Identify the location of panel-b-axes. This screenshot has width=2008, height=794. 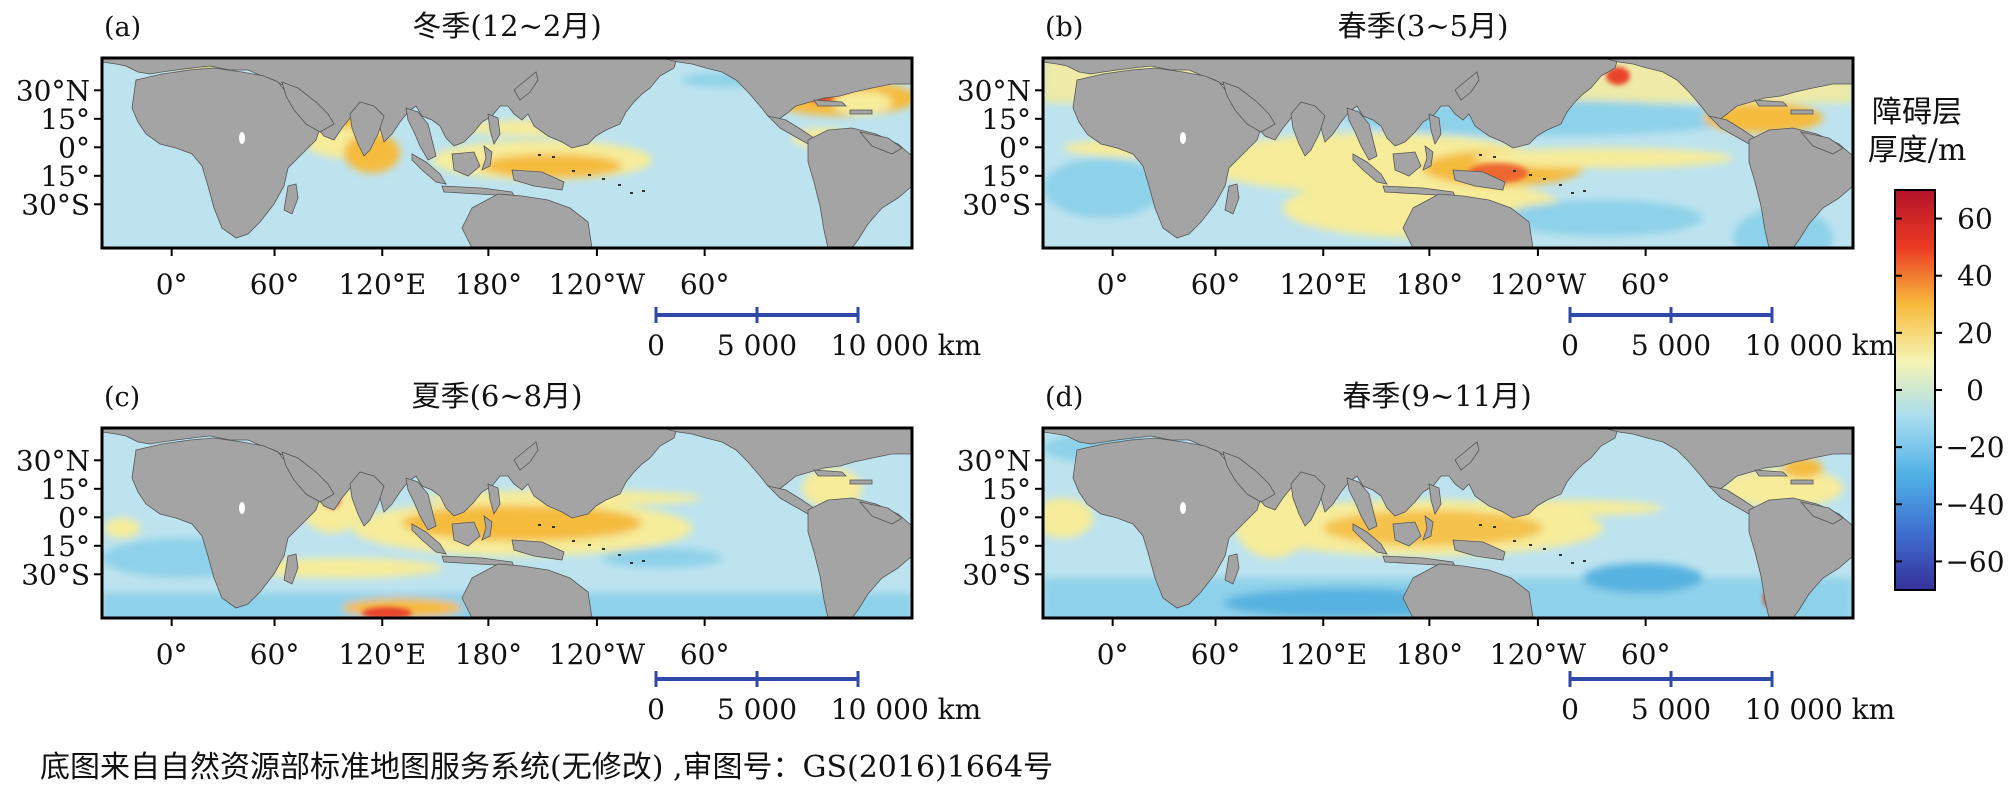
(1341, 172).